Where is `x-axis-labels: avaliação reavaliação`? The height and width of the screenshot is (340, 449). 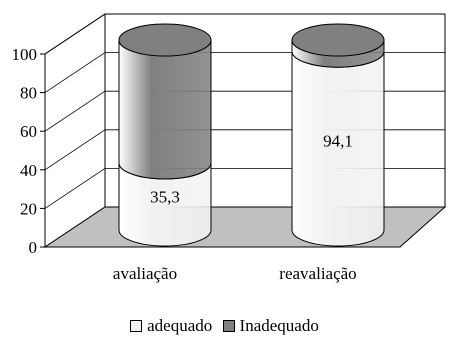
x-axis-labels: avaliação reavaliação is located at coordinates (235, 273).